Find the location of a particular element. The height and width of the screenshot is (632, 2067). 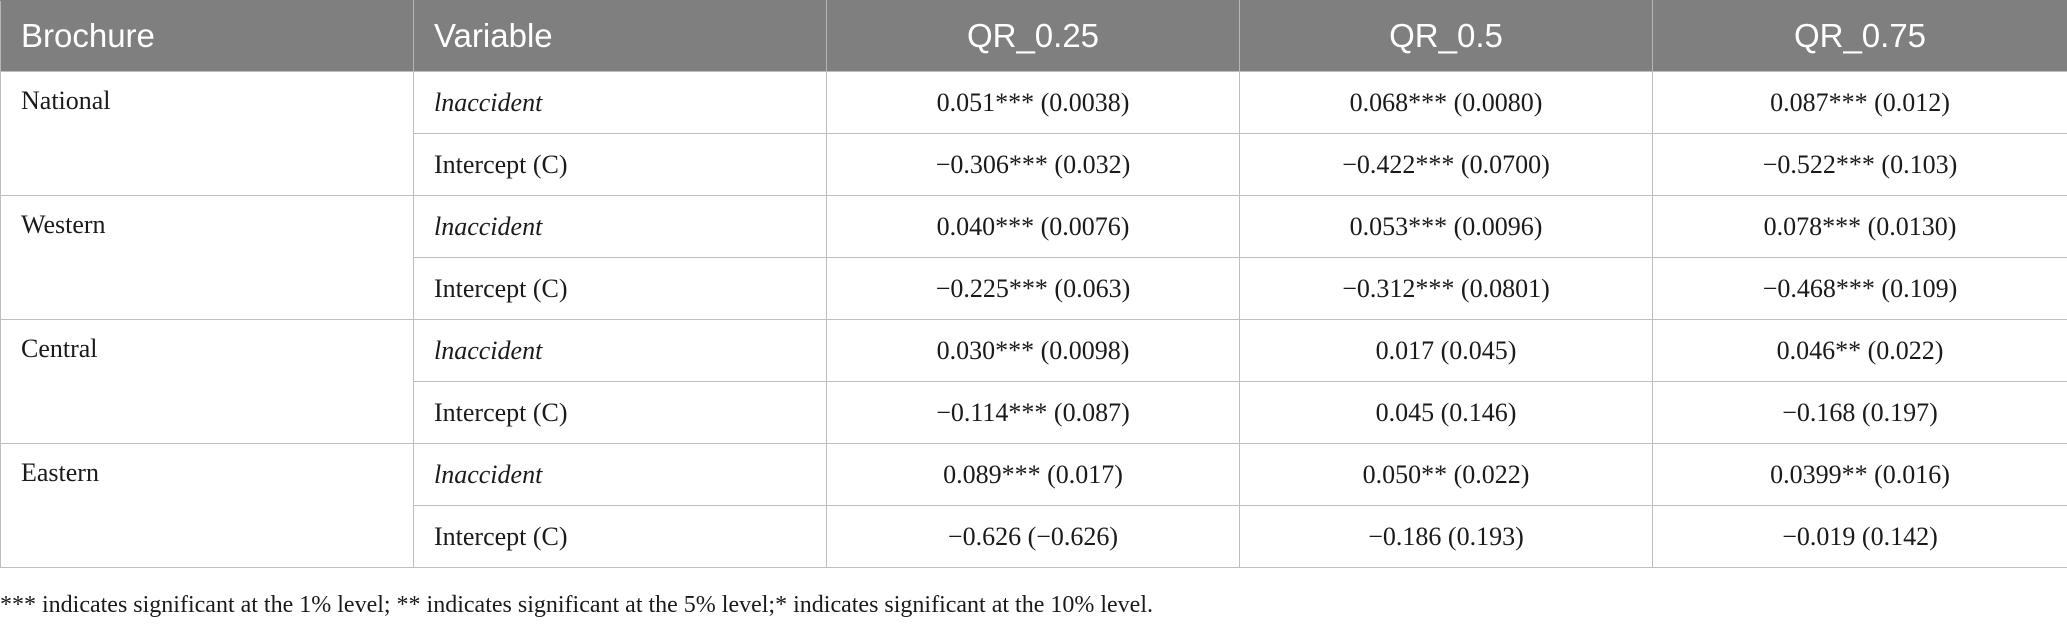

qr-0-25-cell: 0.040*** (0.0076) is located at coordinates (1033, 226).